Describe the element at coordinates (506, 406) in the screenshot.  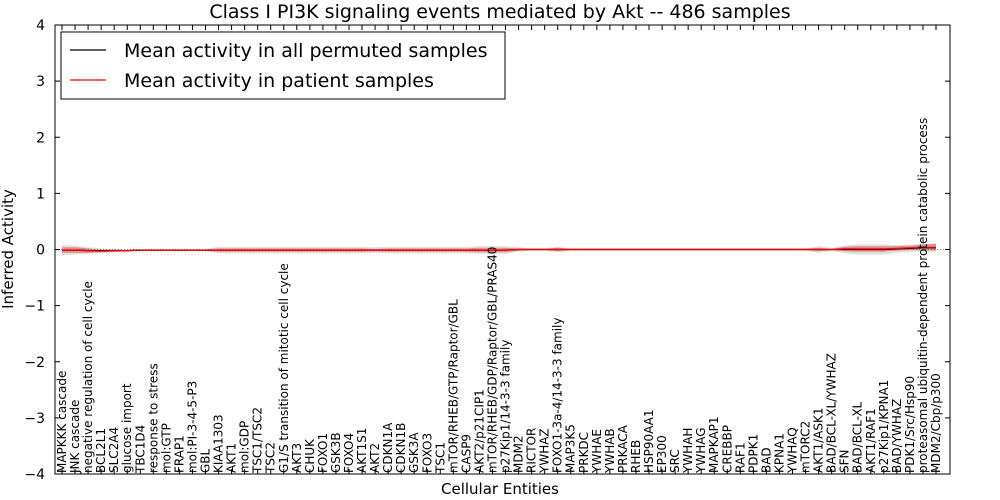
I see `x-tick-label: p27Kip1/14-3-3 family` at that location.